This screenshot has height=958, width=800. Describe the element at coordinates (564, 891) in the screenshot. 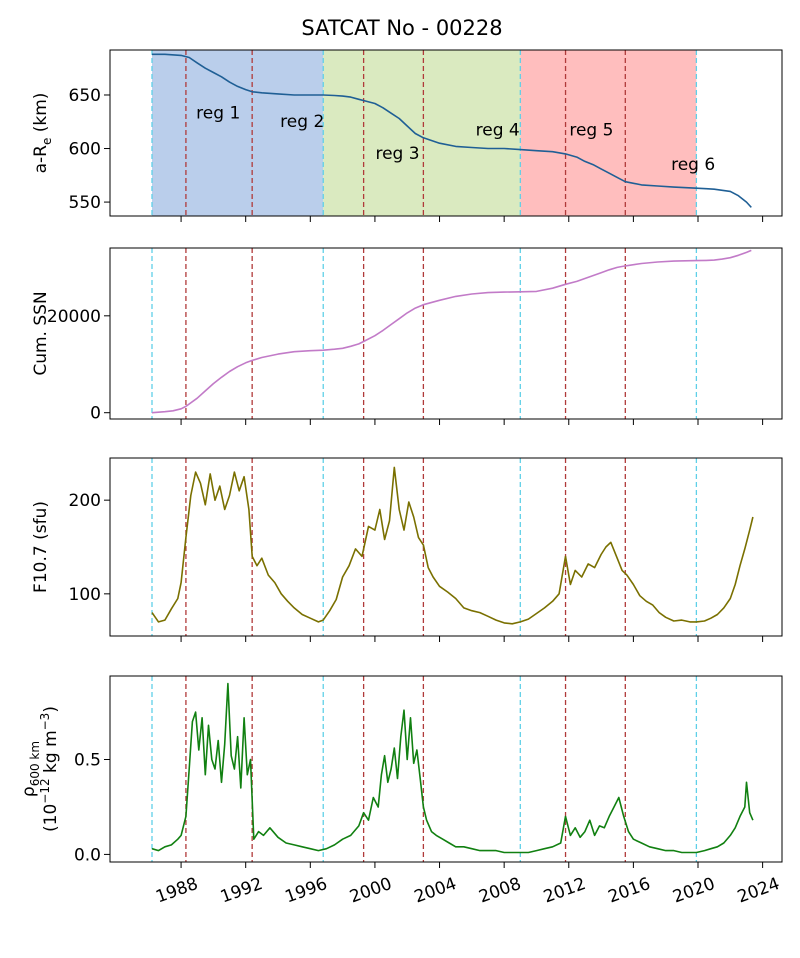

I see `x-tick-label: 2012` at that location.